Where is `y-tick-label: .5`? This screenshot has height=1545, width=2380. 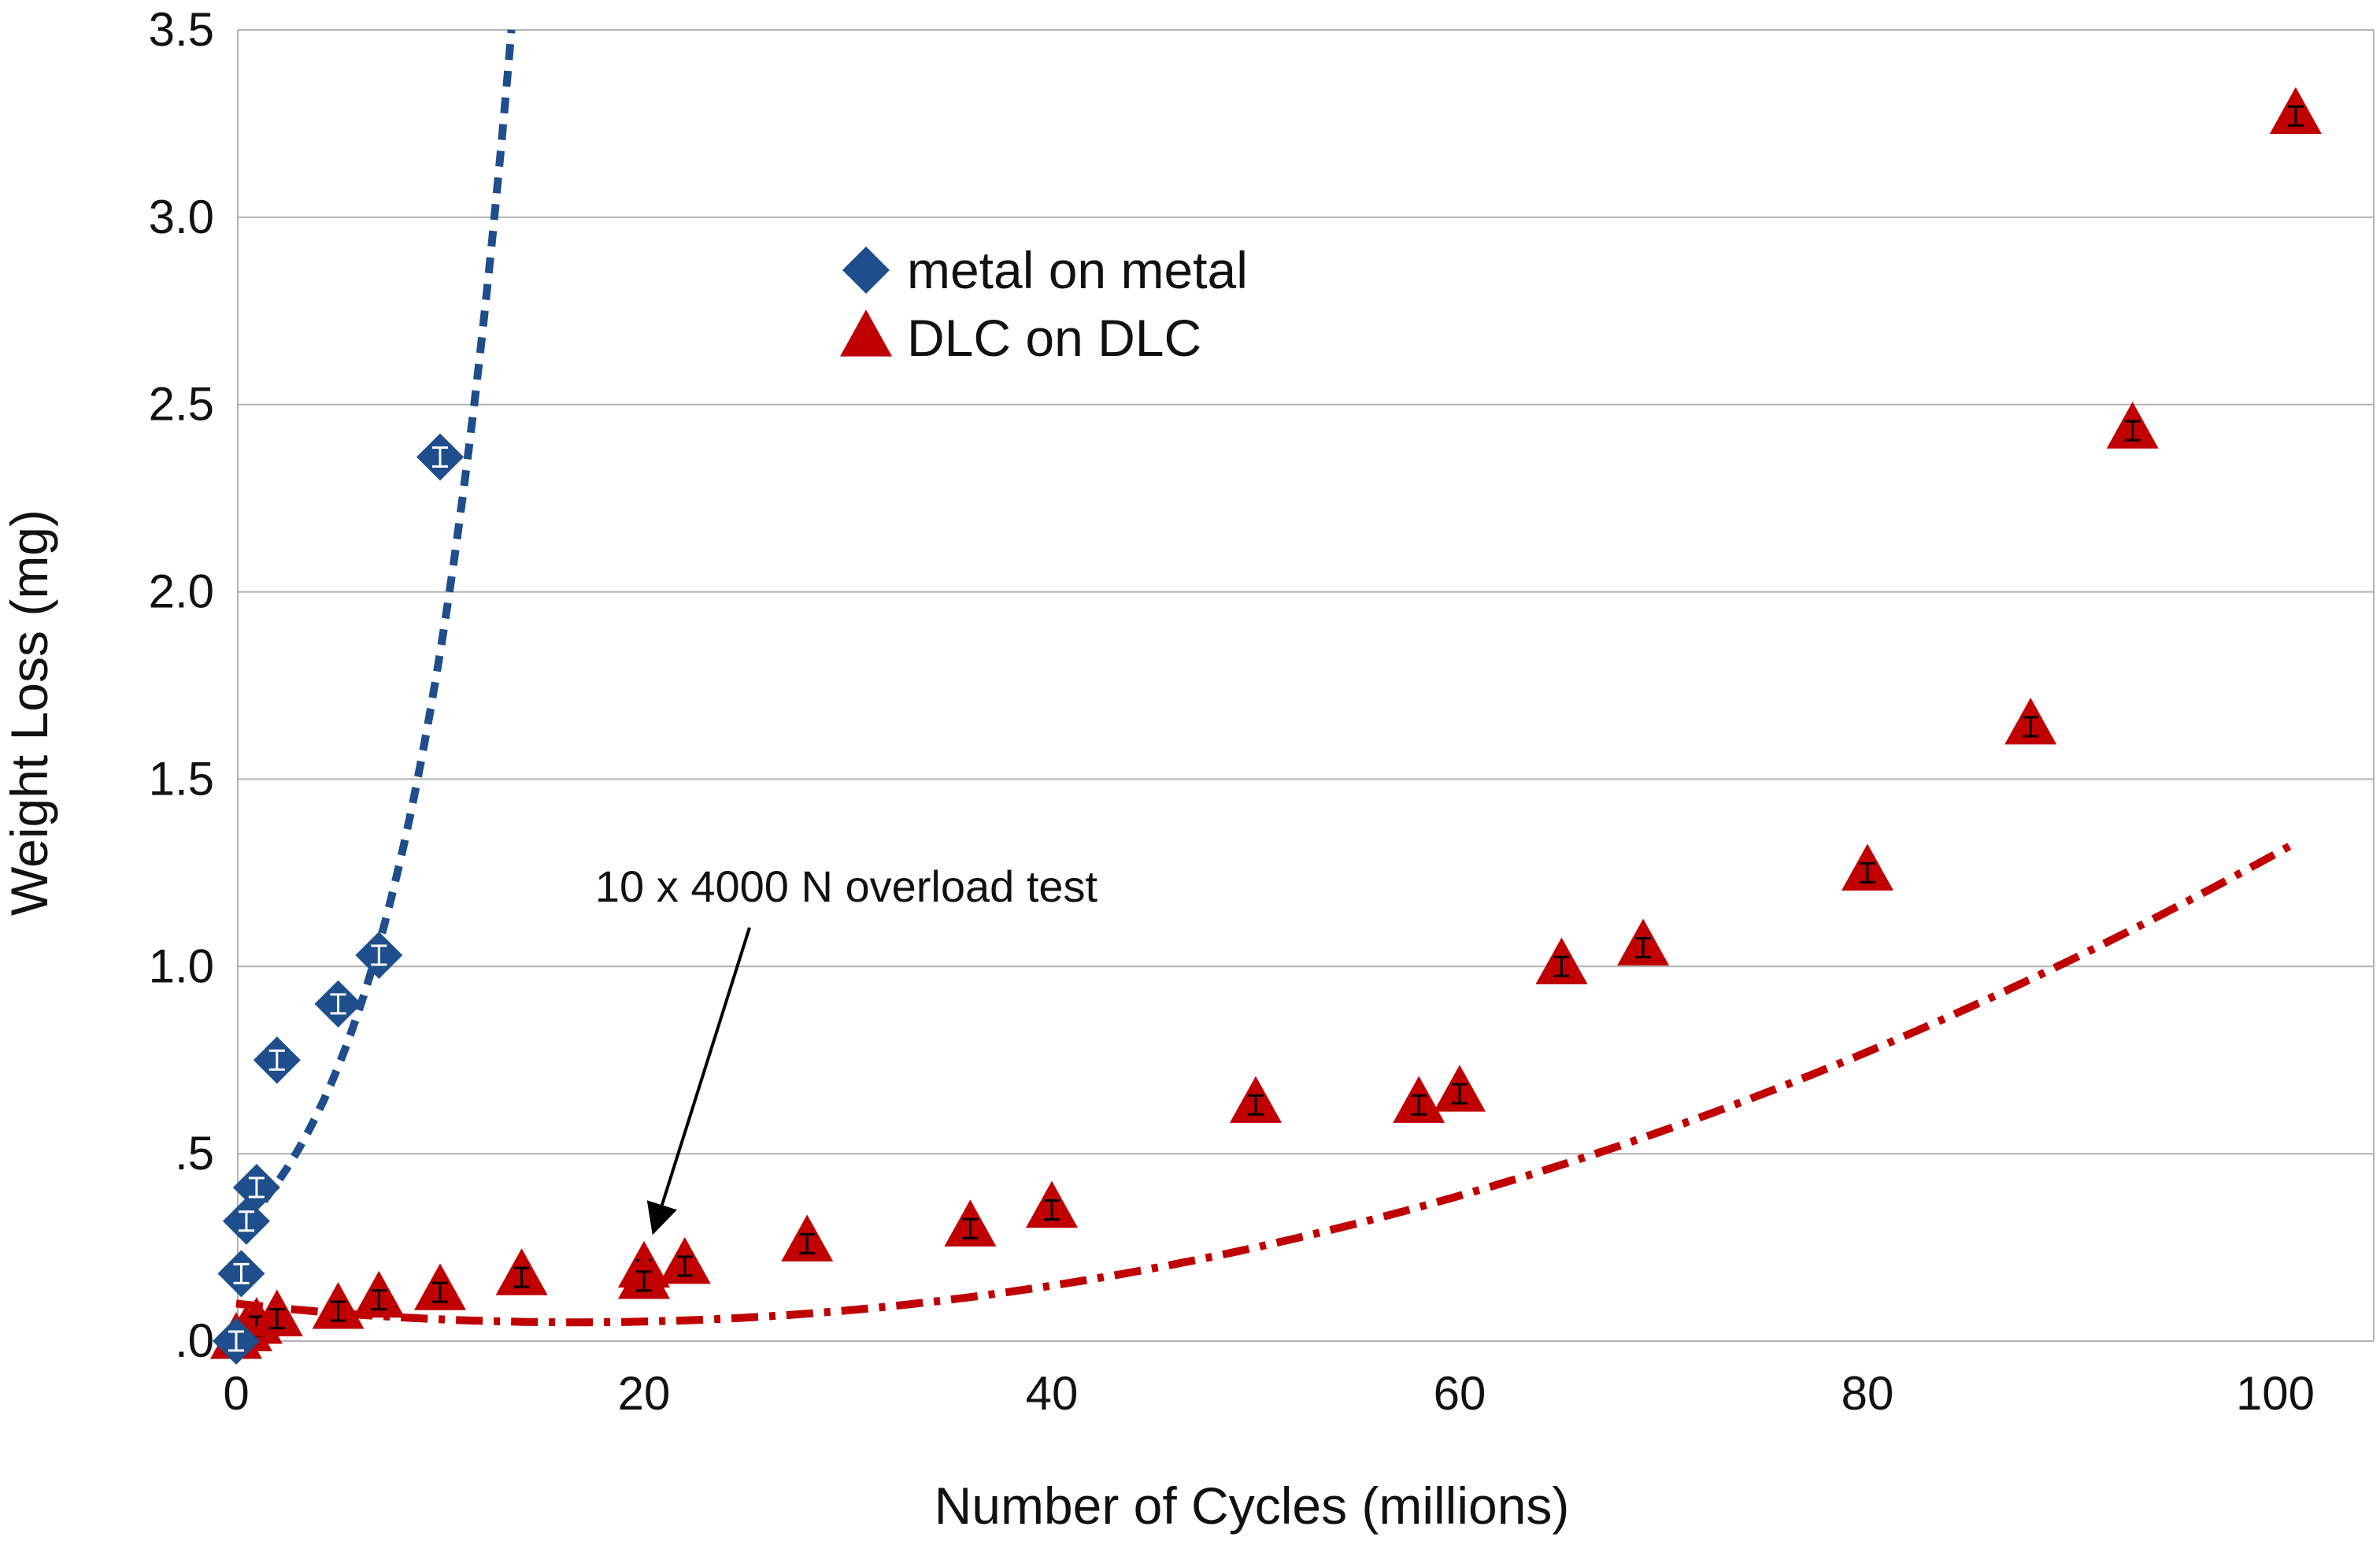 y-tick-label: .5 is located at coordinates (194, 1153).